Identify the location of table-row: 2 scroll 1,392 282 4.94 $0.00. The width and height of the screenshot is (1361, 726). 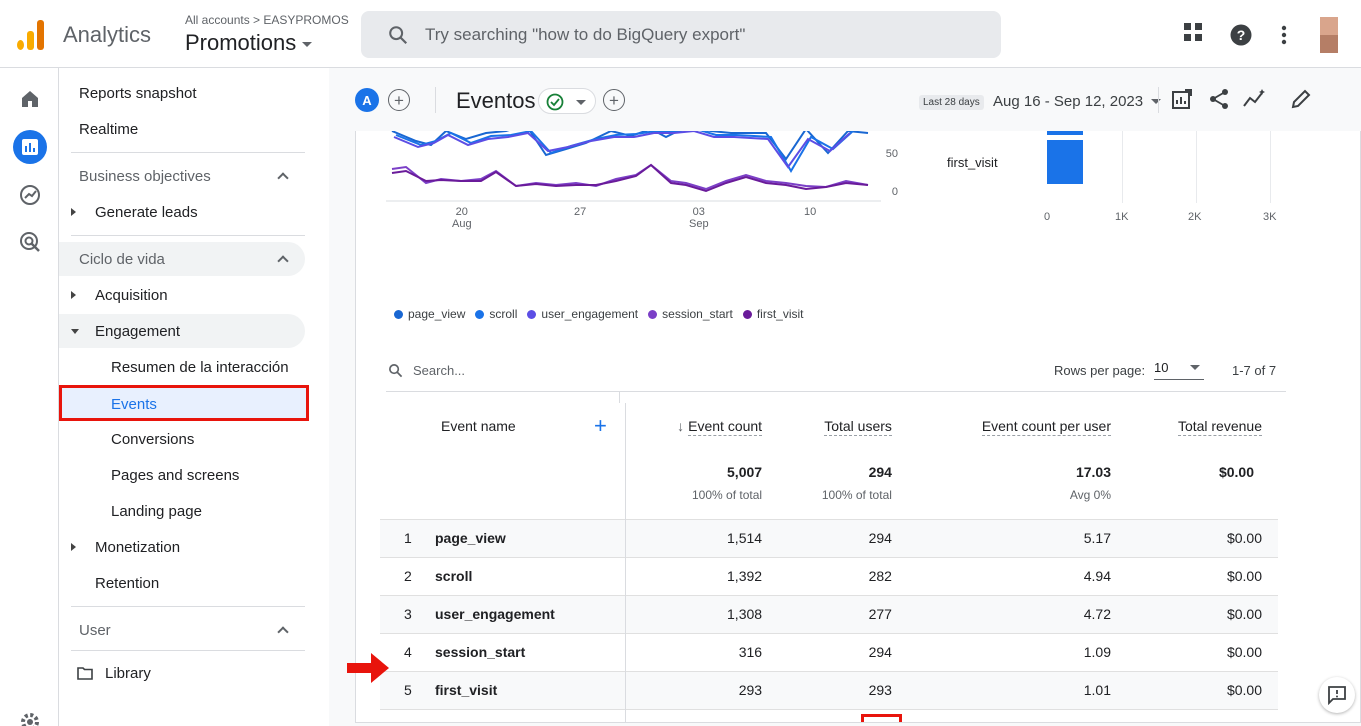
(829, 576).